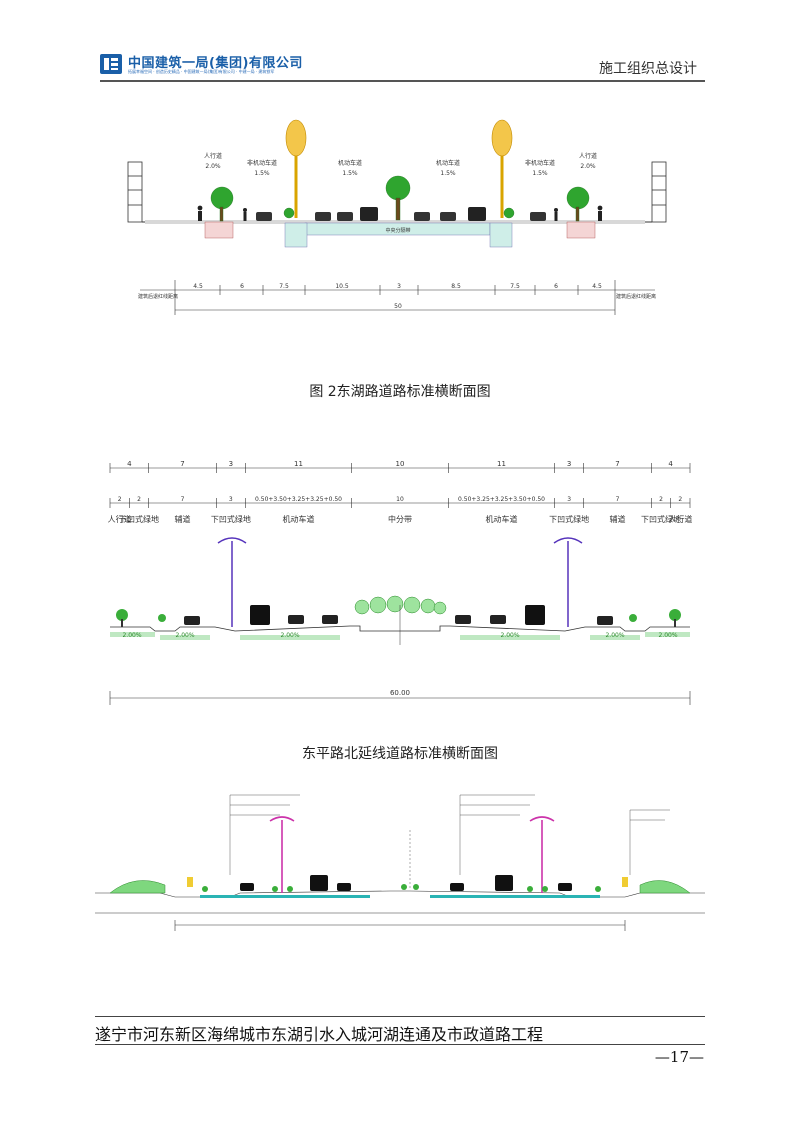  I want to click on project-title: 遂宁市河东新区海绵城市东湖引水入城河湖连通及市政道路工程, so click(319, 1034).